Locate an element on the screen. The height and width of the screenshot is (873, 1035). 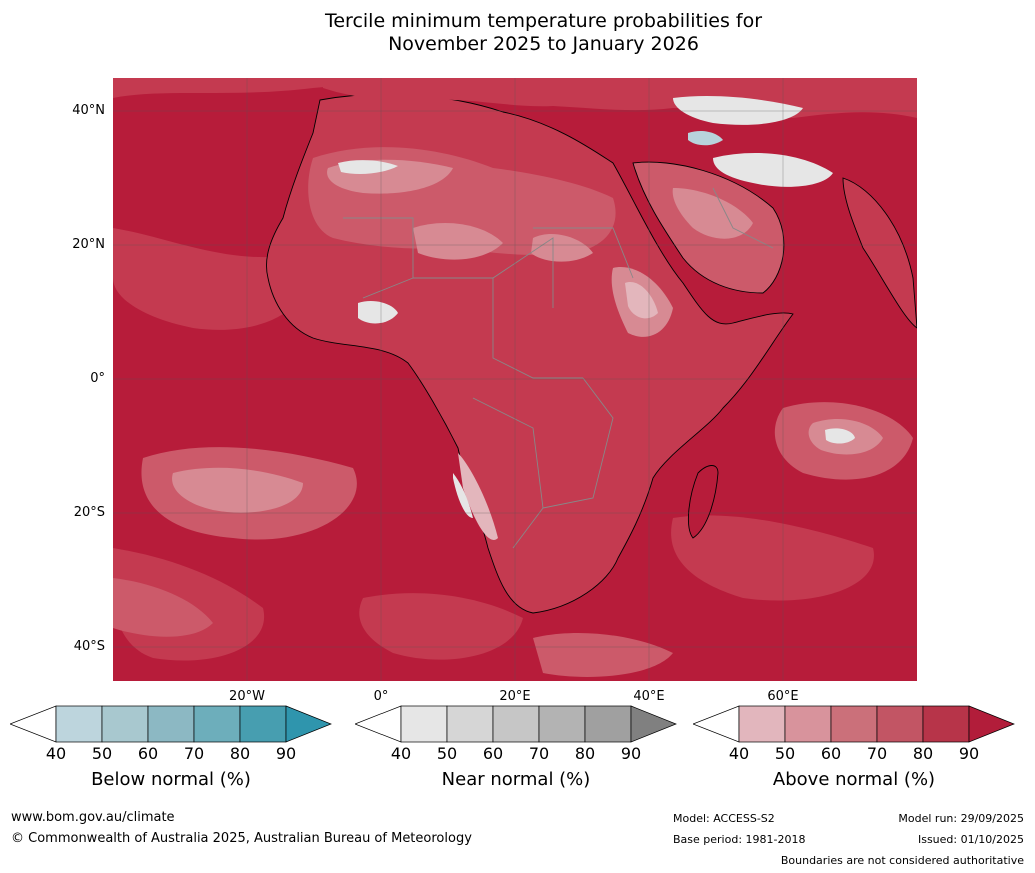
below-tick-80: 80 is located at coordinates (240, 753).